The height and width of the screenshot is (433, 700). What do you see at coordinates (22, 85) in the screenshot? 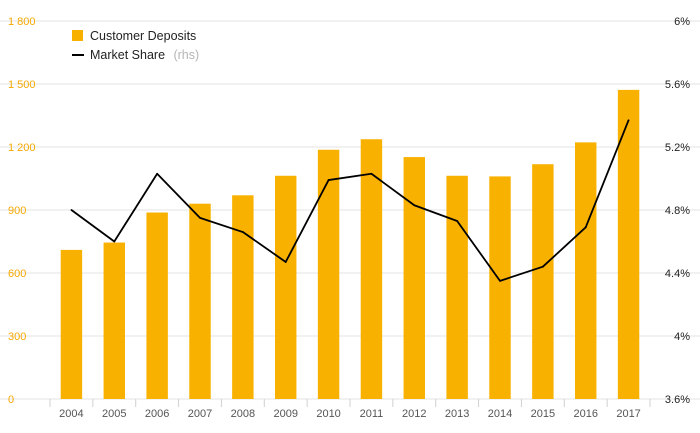
I see `y-left-tick-label: 1 500` at bounding box center [22, 85].